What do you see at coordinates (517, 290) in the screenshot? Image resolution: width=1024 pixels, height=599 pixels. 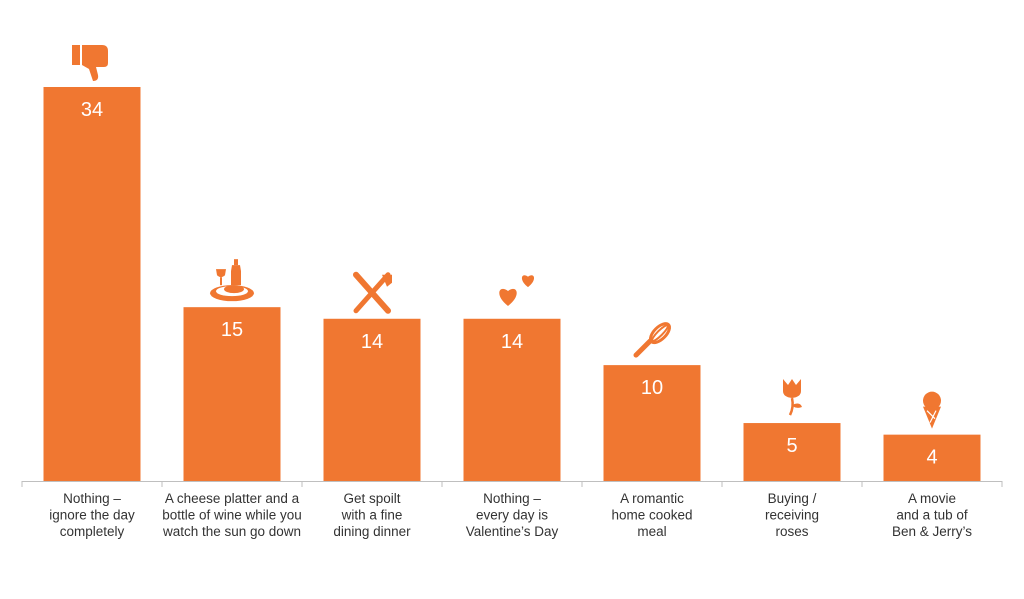 I see `hearts-icon` at bounding box center [517, 290].